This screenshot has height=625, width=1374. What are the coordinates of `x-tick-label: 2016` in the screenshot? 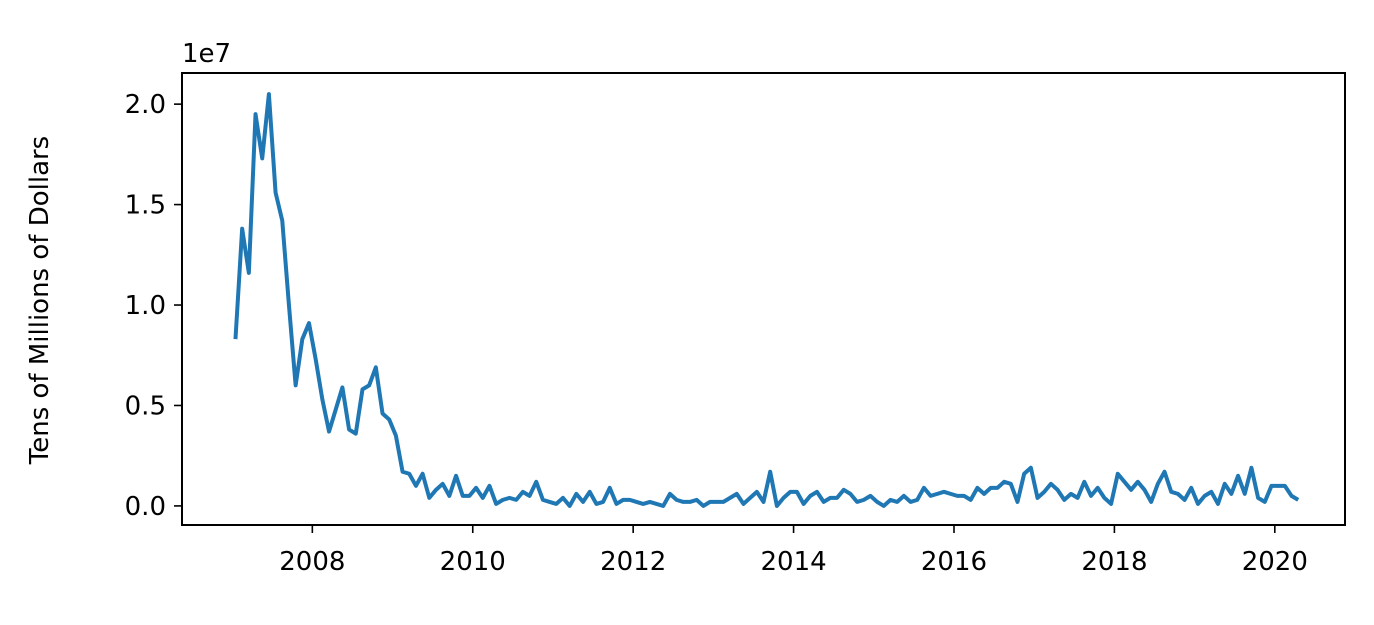 It's located at (954, 562).